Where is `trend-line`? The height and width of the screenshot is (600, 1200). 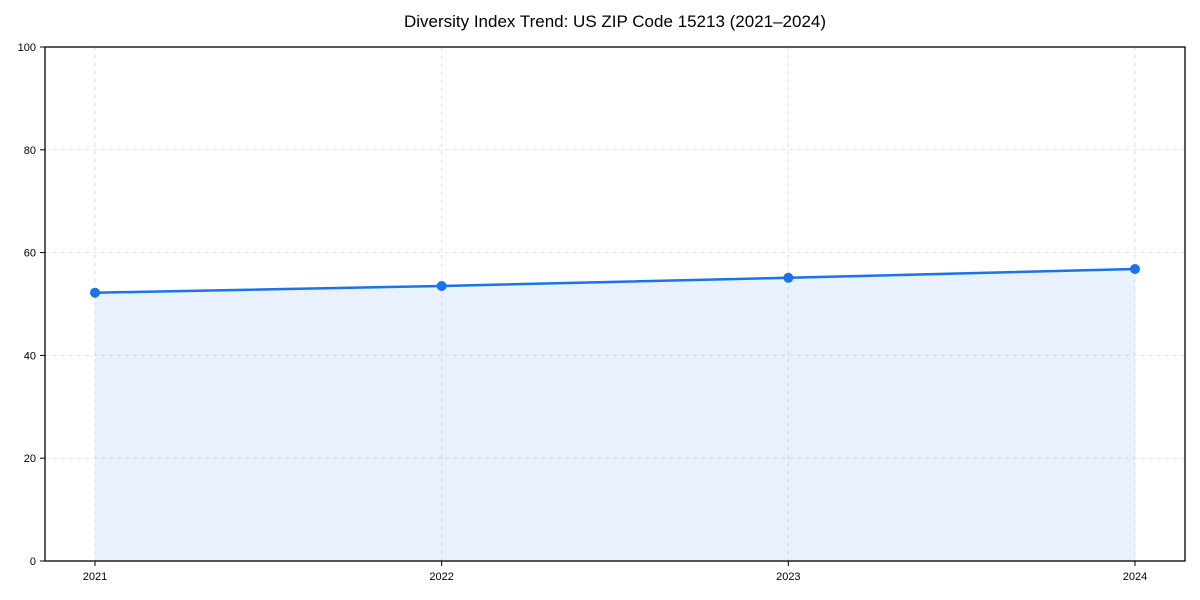 trend-line is located at coordinates (615, 280).